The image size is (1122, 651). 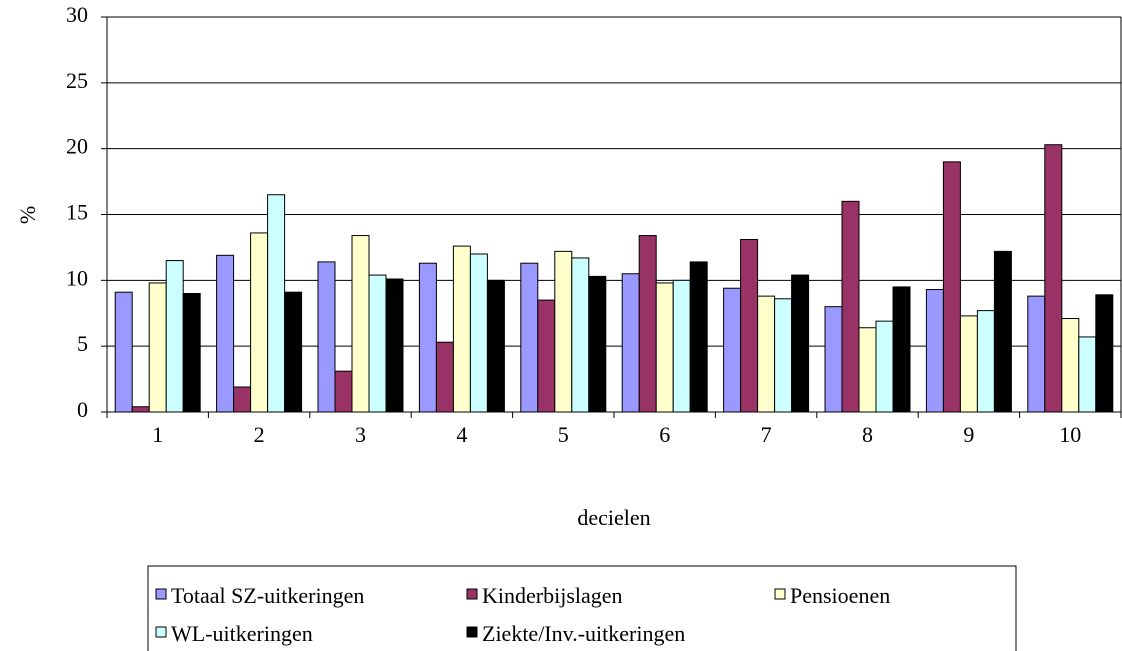 What do you see at coordinates (583, 633) in the screenshot?
I see `legend-label: Ziekte/Inv.-uitkeringen` at bounding box center [583, 633].